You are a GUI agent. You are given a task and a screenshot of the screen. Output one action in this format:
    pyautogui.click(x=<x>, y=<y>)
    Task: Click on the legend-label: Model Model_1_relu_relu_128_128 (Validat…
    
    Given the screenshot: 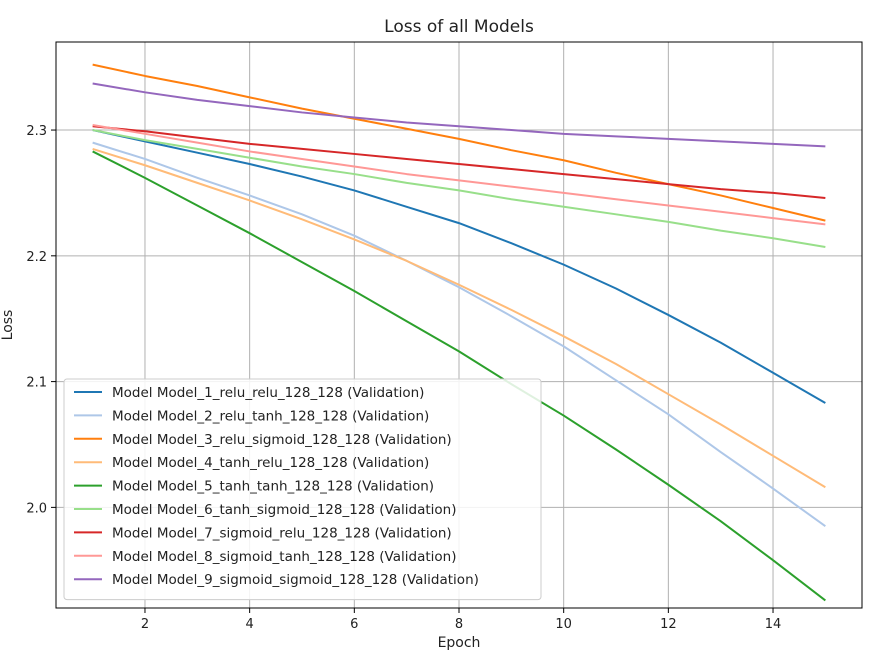 What is the action you would take?
    pyautogui.click(x=268, y=393)
    